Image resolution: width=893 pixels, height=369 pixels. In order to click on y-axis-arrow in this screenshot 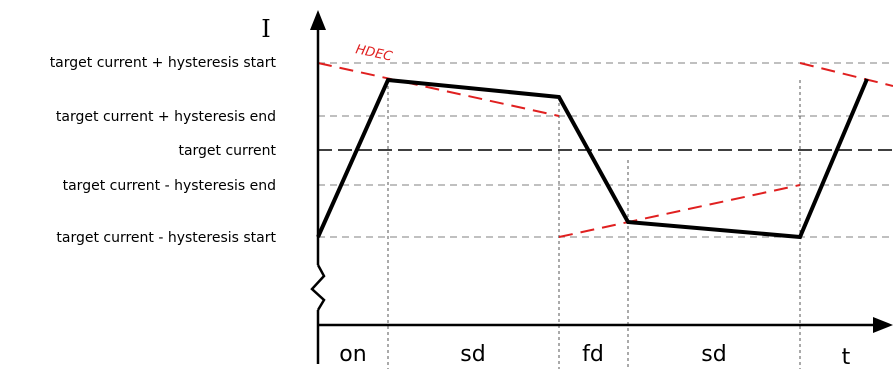, I will do `click(318, 20)`.